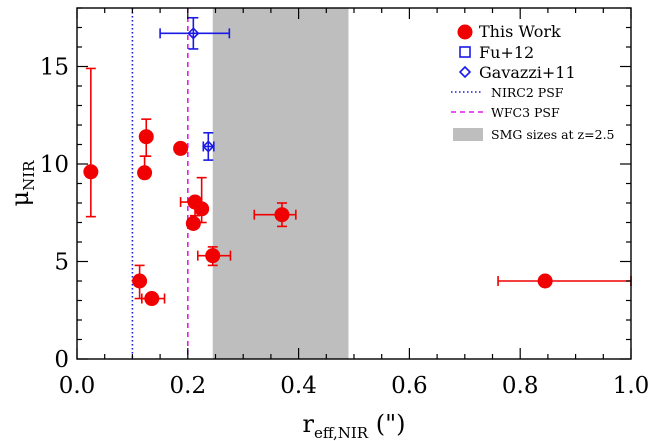 Image resolution: width=655 pixels, height=441 pixels. Describe the element at coordinates (520, 386) in the screenshot. I see `x-tick-label: 0.8` at that location.